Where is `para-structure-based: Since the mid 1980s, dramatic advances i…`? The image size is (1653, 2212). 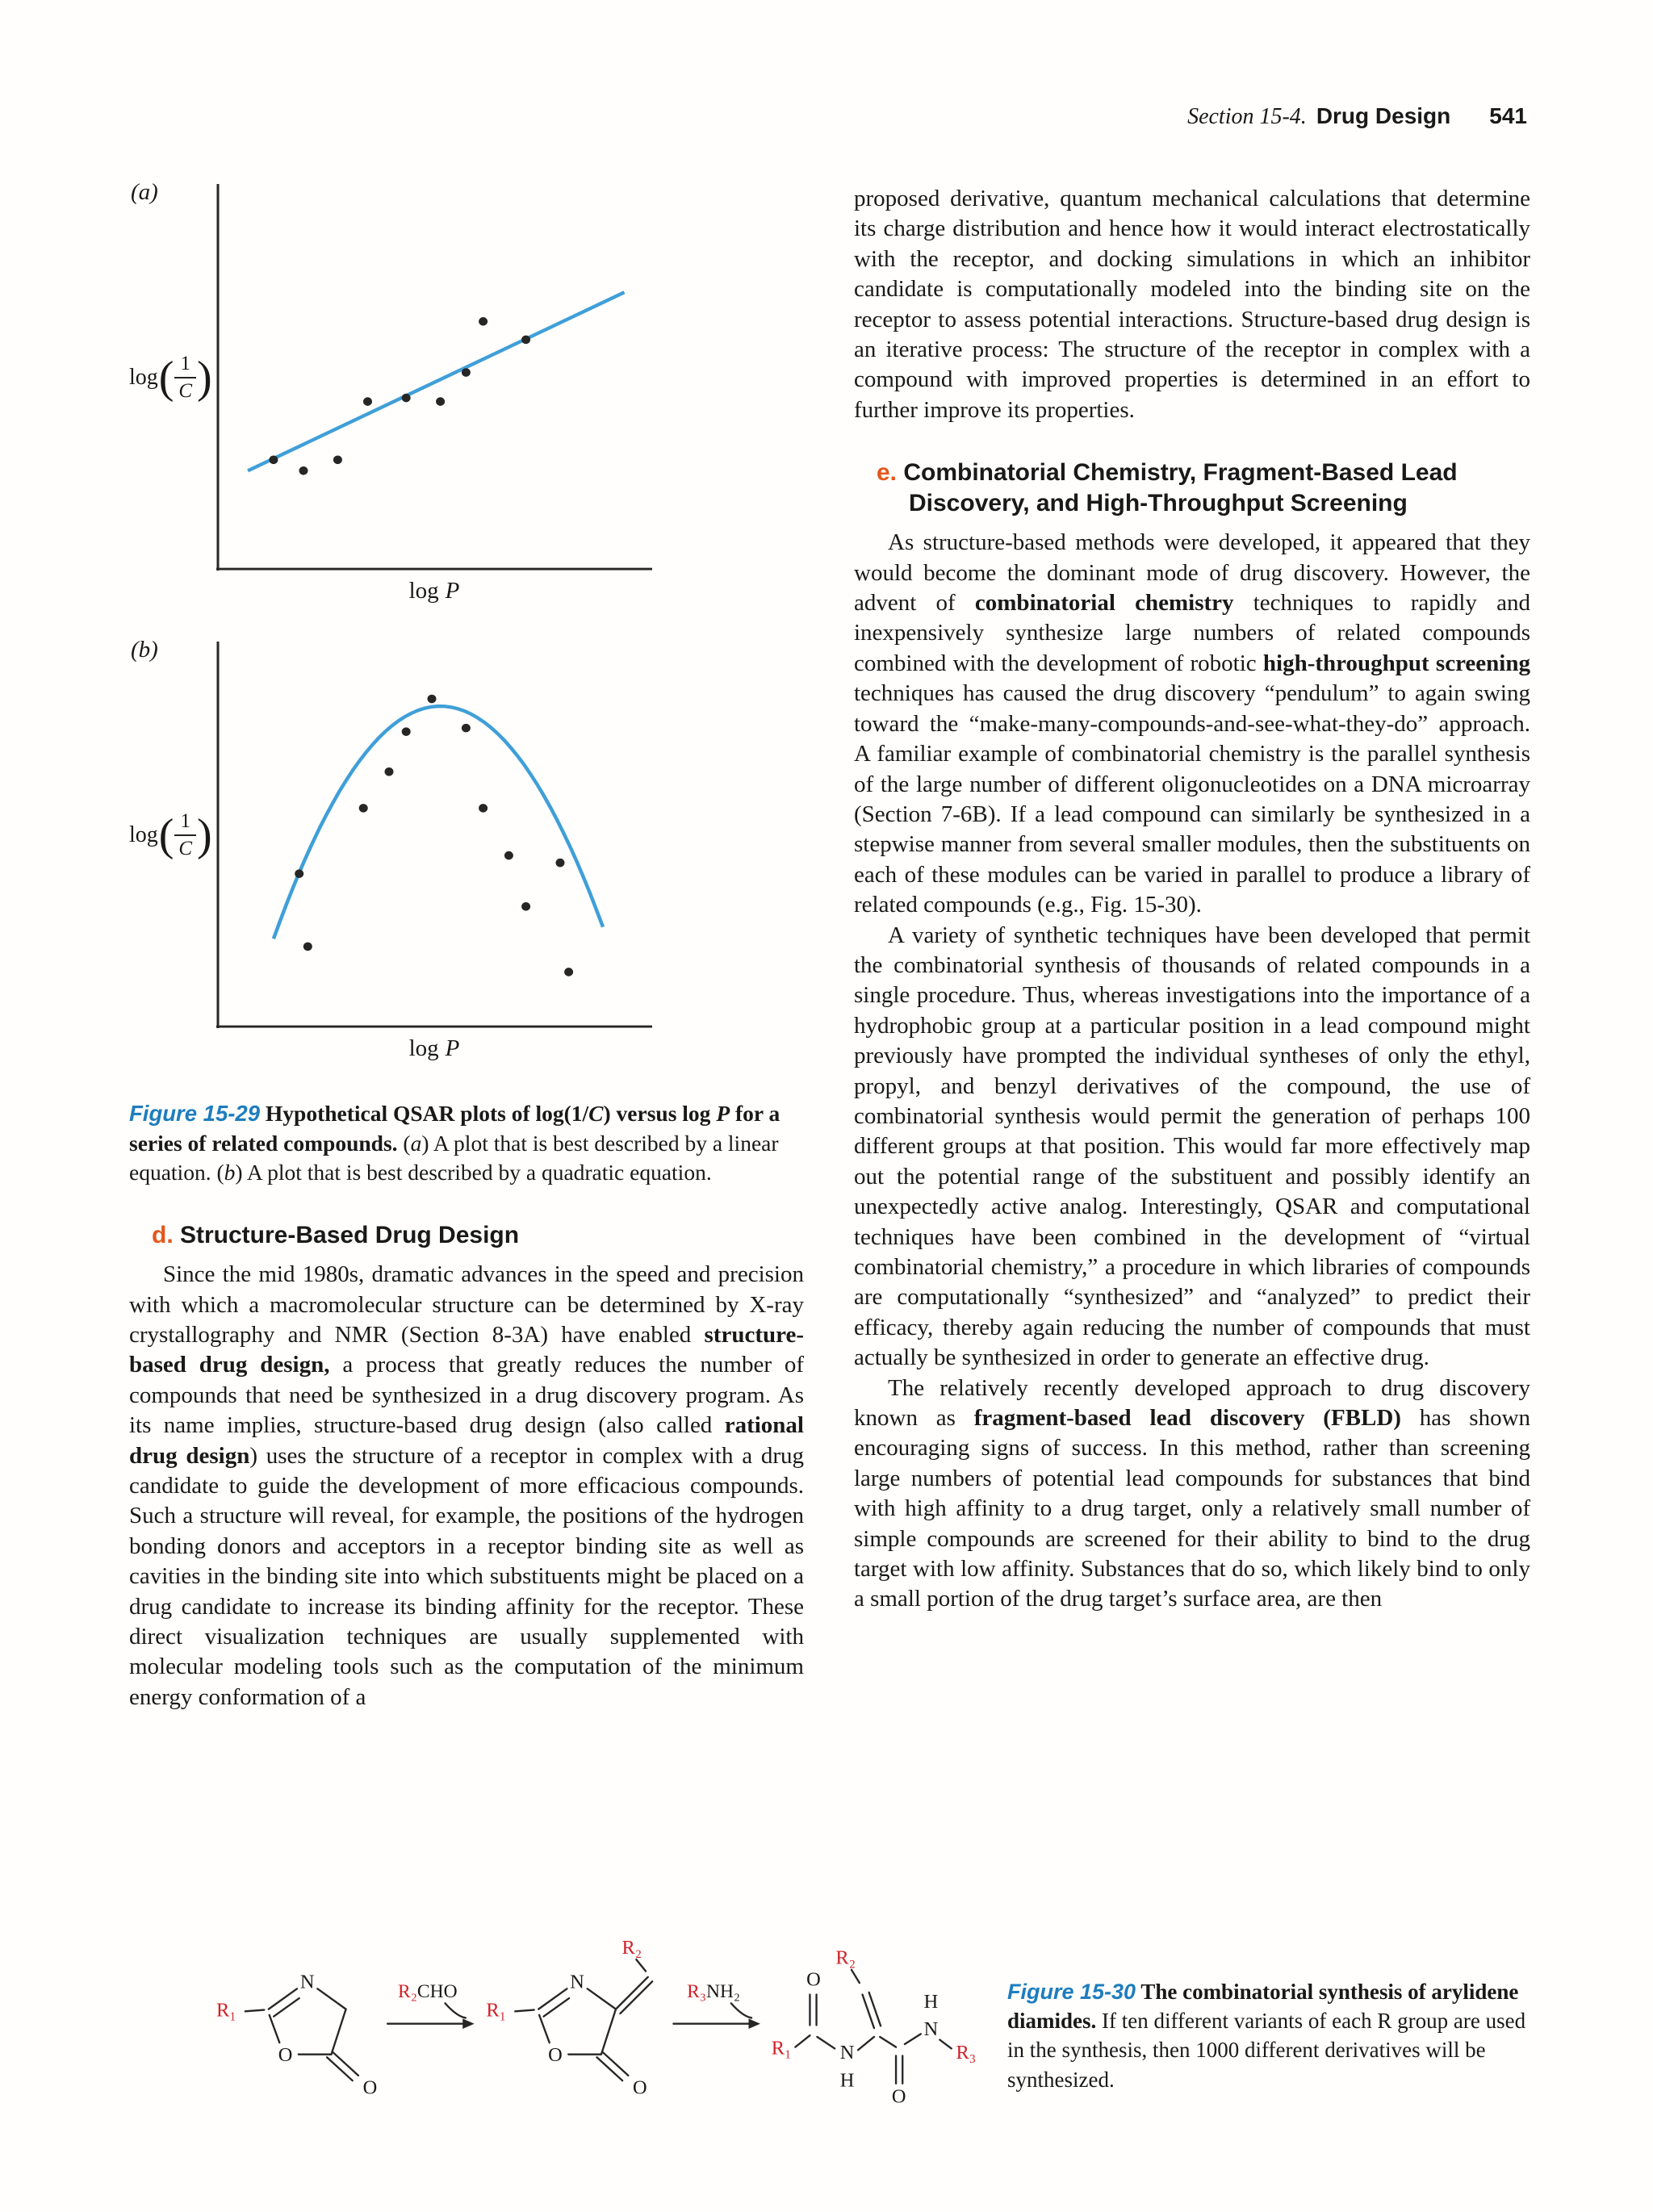 para-structure-based: Since the mid 1980s, dramatic advances i… is located at coordinates (467, 1485).